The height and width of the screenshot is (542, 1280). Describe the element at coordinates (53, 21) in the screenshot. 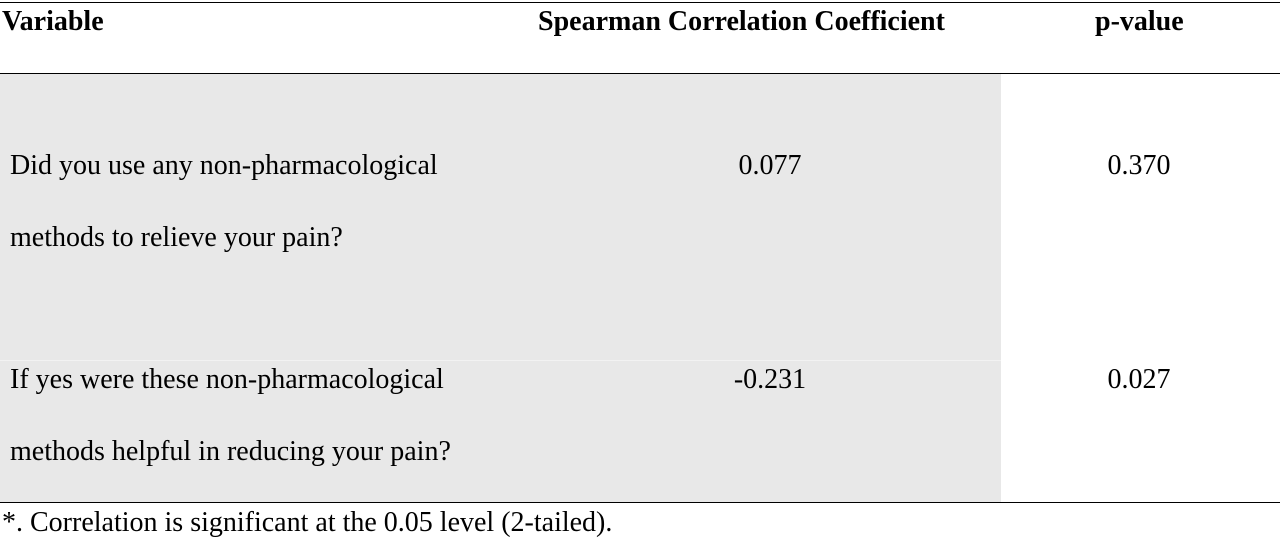

I see `header-variable: Variable` at that location.